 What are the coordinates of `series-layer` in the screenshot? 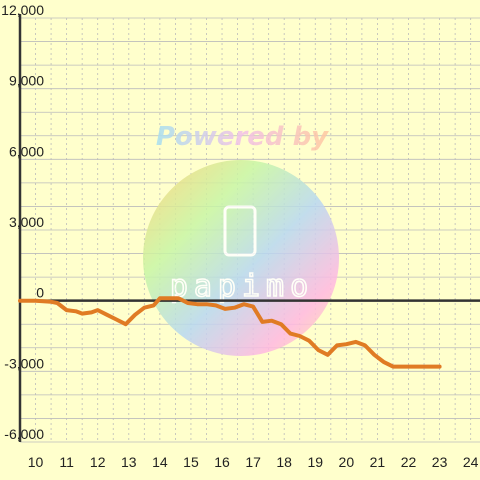 It's located at (230, 332).